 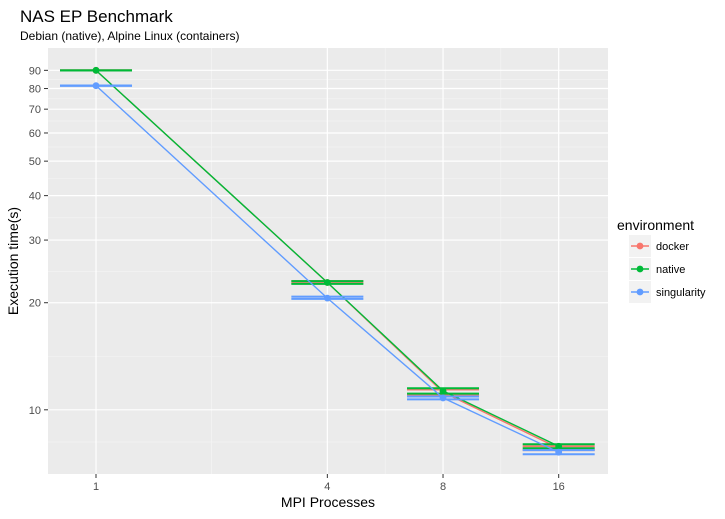 I want to click on legend: environment docker native singularity, so click(x=661, y=260).